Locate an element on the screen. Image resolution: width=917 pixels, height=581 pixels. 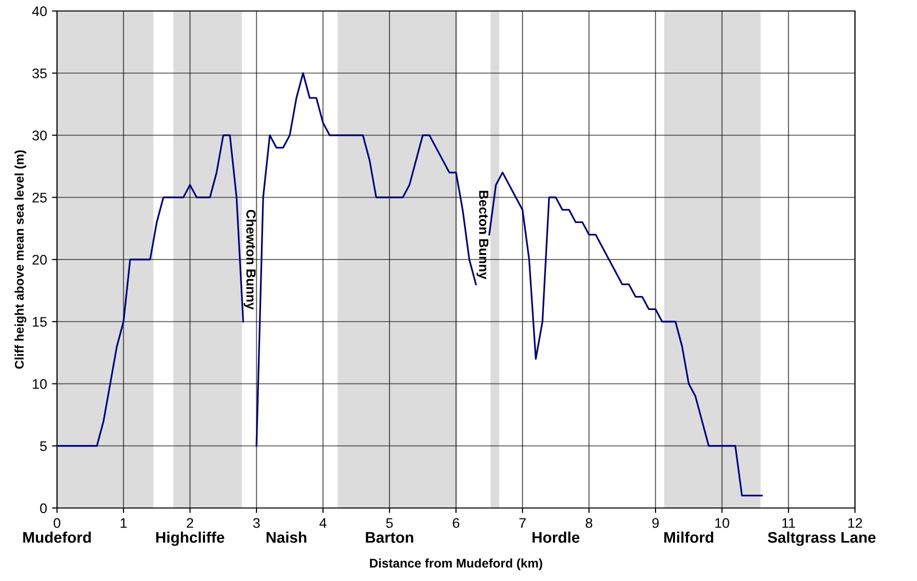
text: Milford is located at coordinates (689, 537).